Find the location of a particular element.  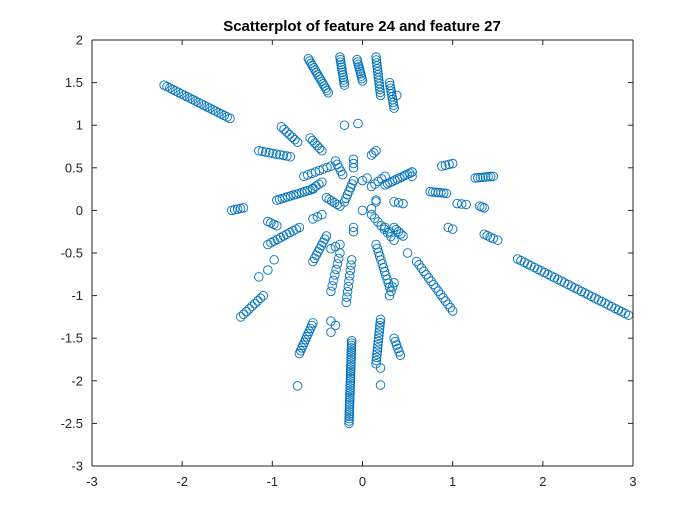

chart-title: Scatterplot of feature 24 and feature 27 is located at coordinates (362, 26).